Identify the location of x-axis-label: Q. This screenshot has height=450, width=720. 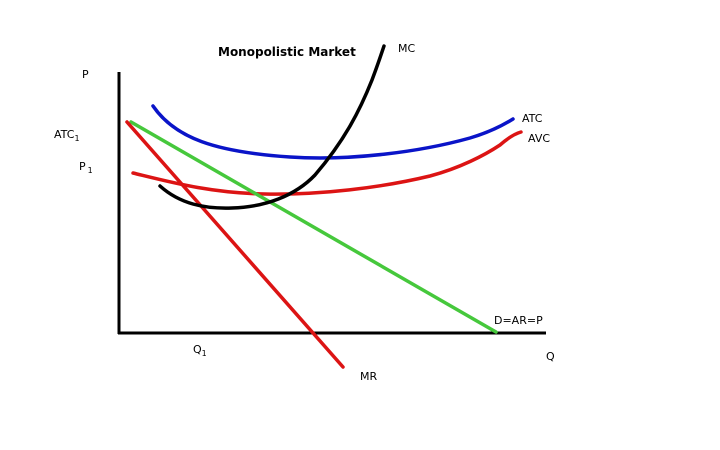
(550, 356).